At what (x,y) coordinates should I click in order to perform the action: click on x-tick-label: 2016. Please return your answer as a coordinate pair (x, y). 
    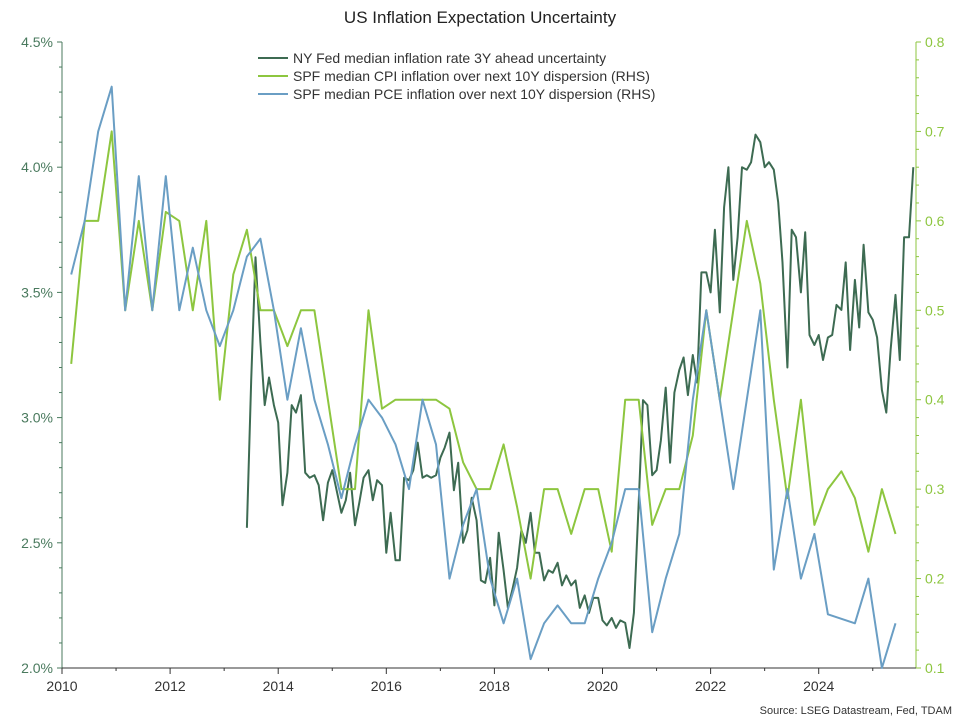
    Looking at the image, I should click on (386, 686).